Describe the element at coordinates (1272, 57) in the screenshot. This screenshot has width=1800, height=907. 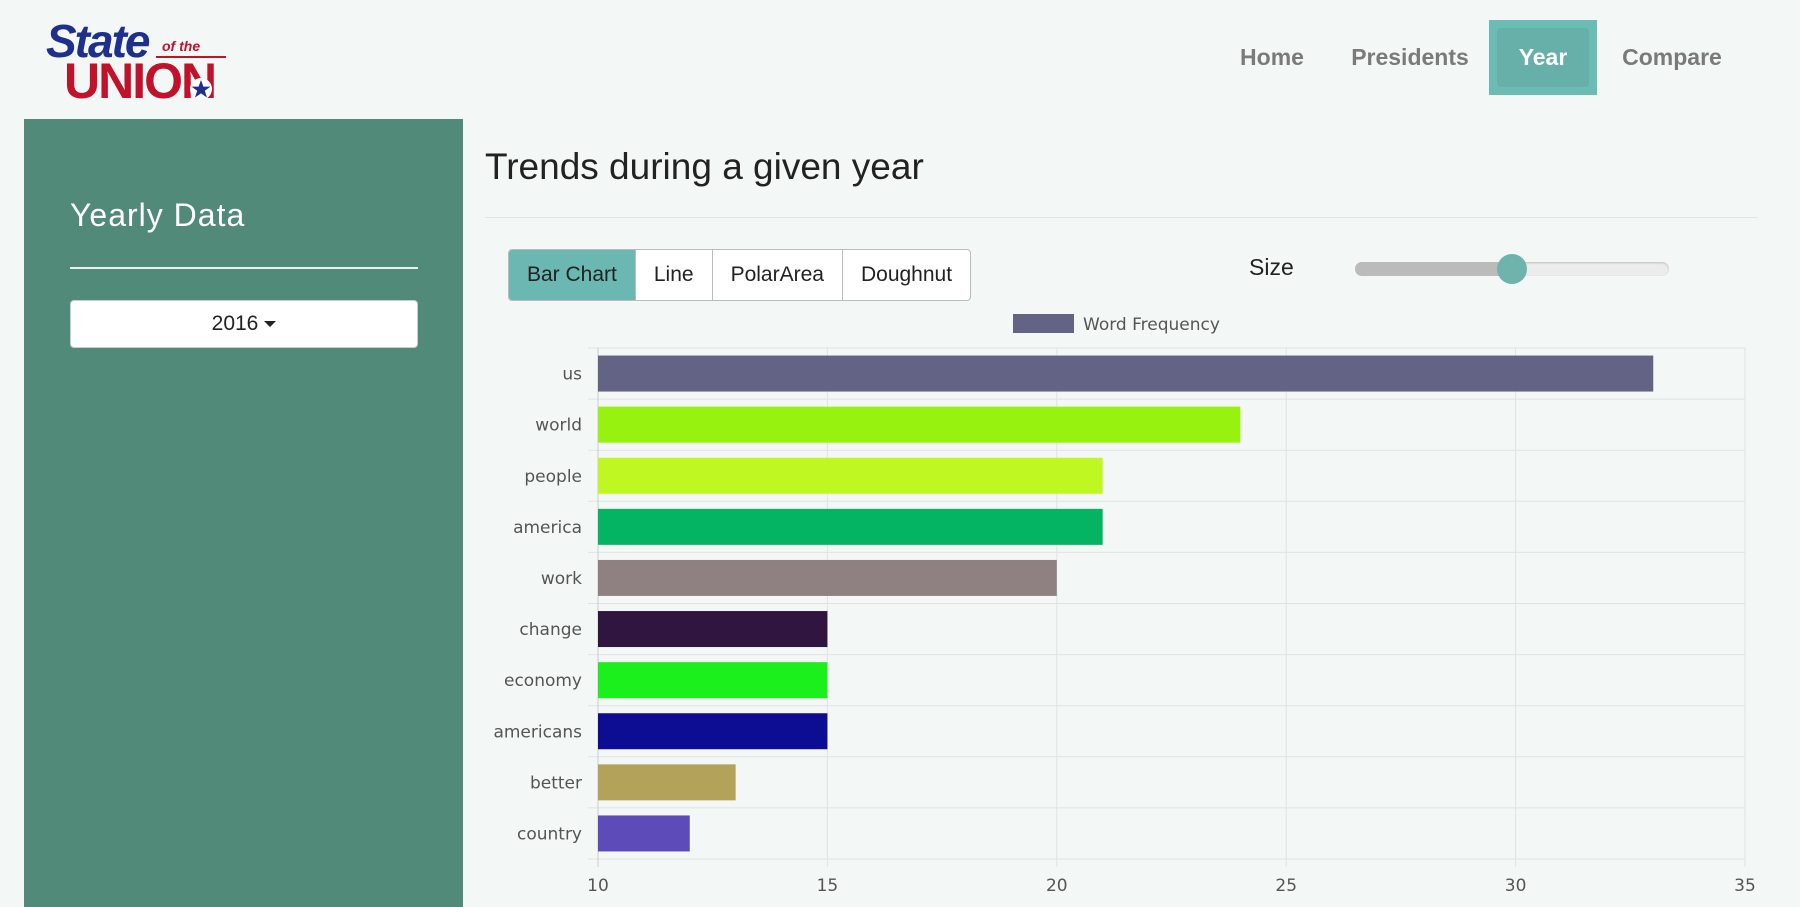
I see `nav-home: Home` at that location.